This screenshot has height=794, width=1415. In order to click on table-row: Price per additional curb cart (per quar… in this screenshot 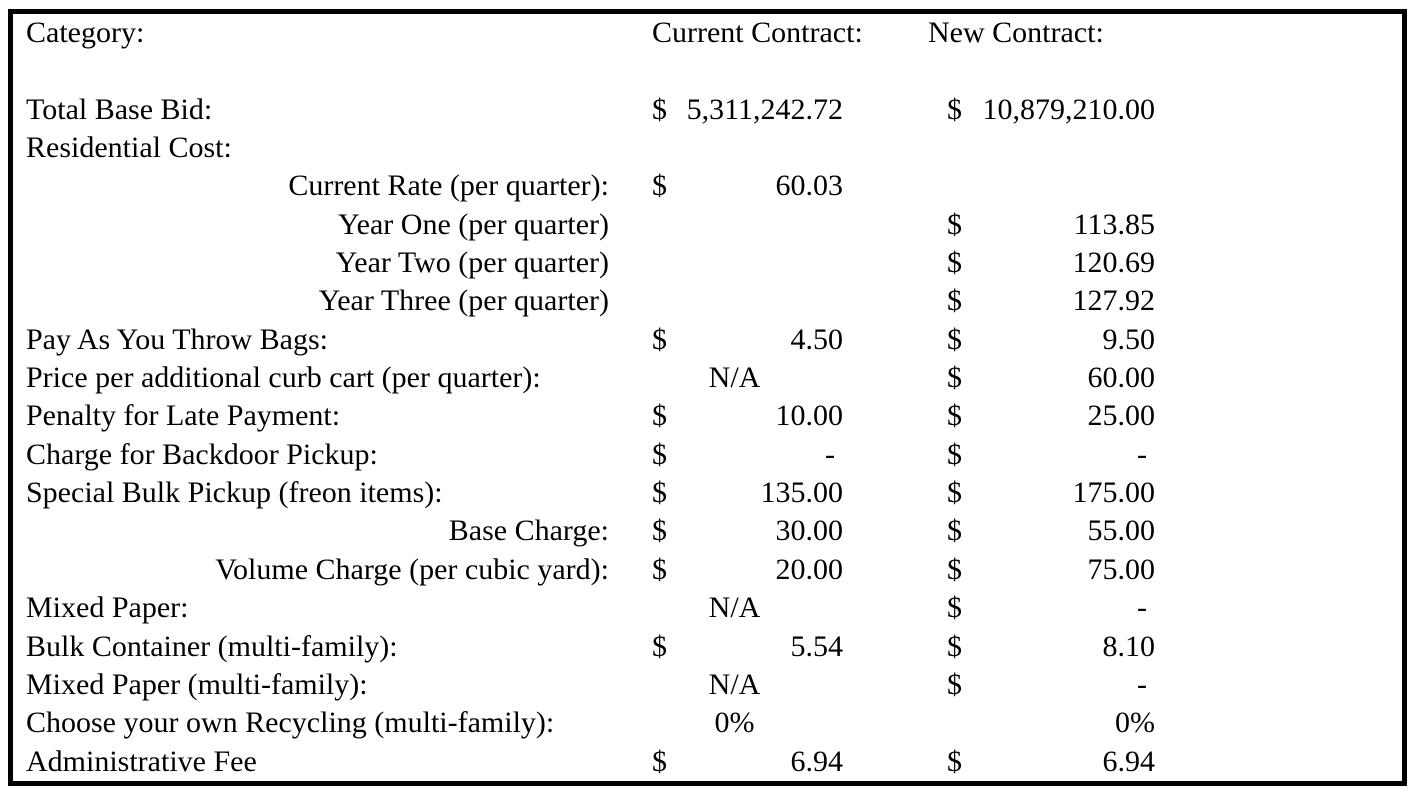, I will do `click(707, 378)`.